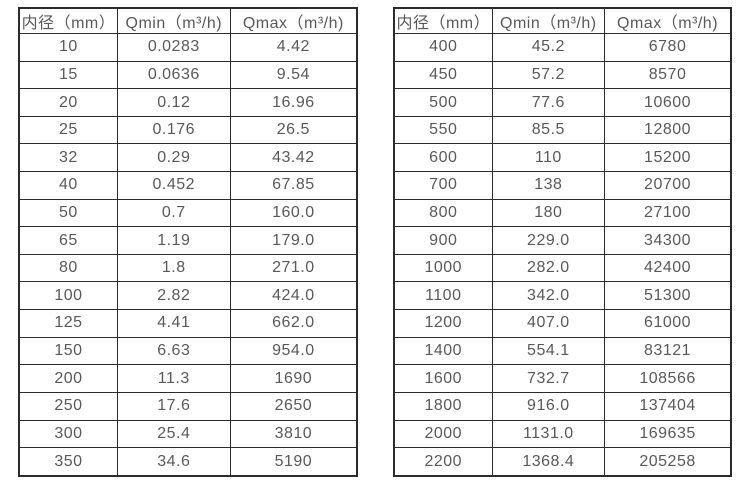  Describe the element at coordinates (293, 462) in the screenshot. I see `table-cell: 5190` at that location.